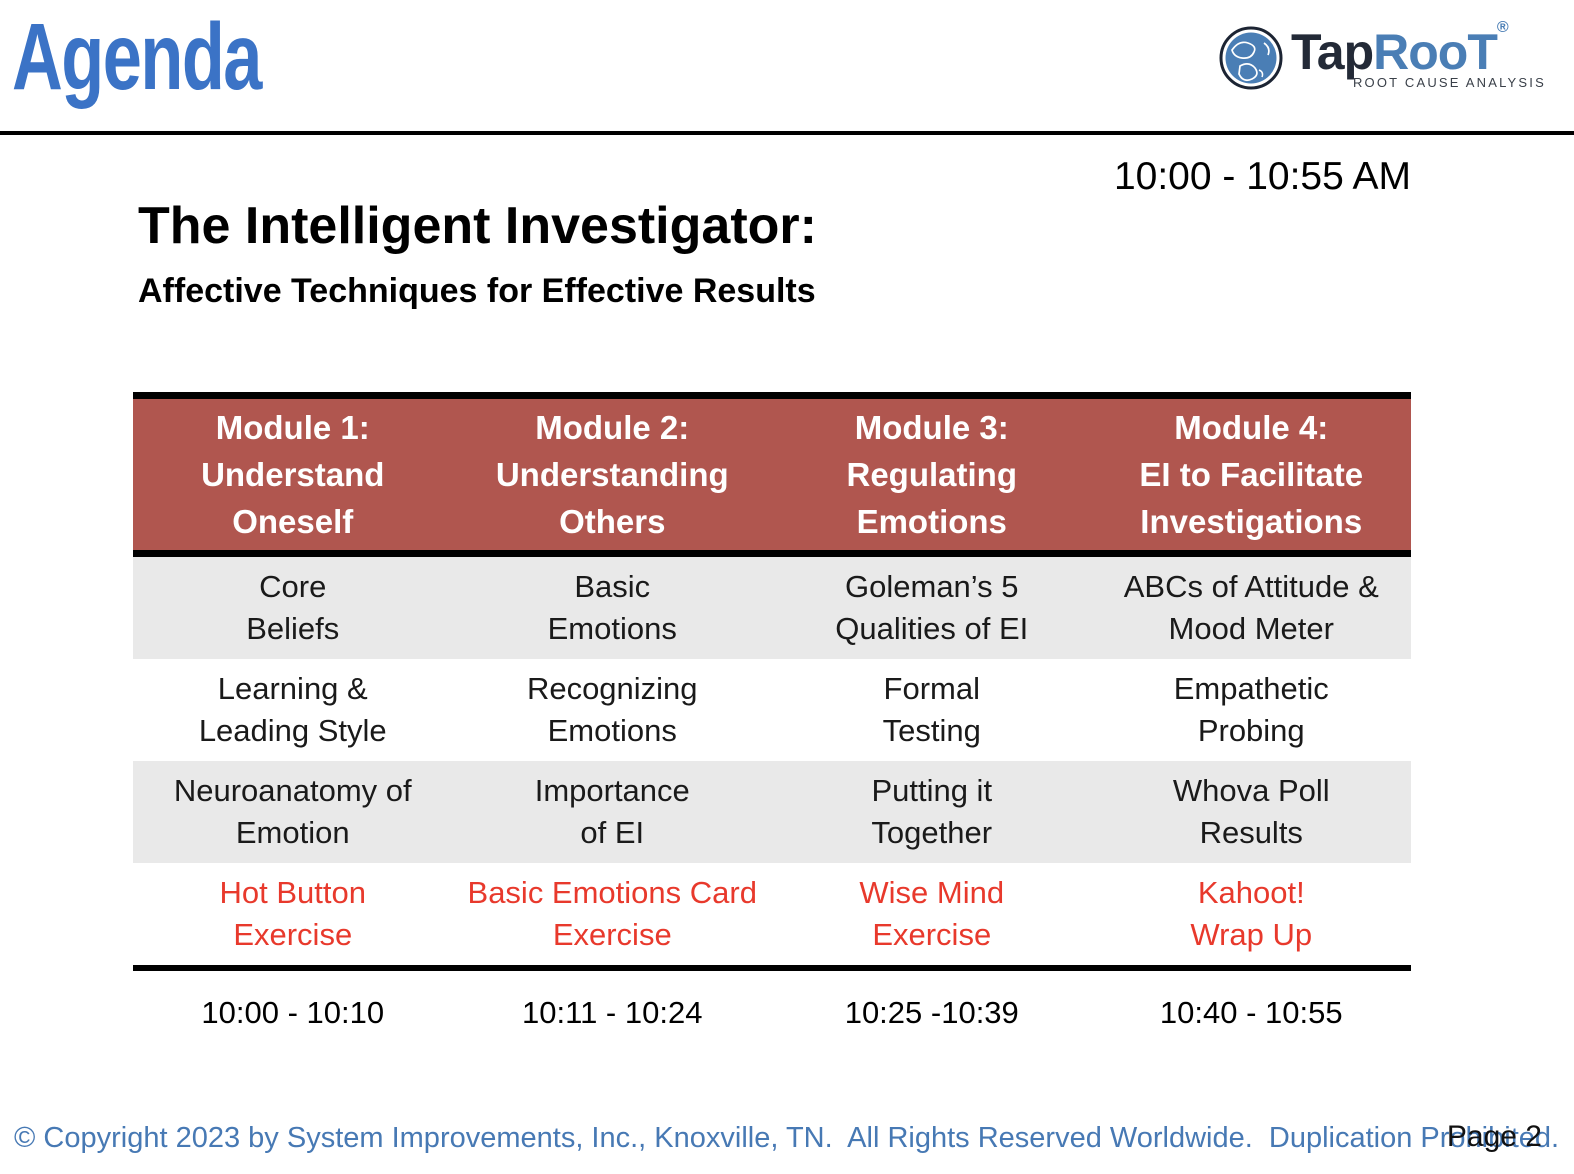 This screenshot has height=1174, width=1574. Describe the element at coordinates (293, 607) in the screenshot. I see `topic-cell: Core Beliefs` at that location.